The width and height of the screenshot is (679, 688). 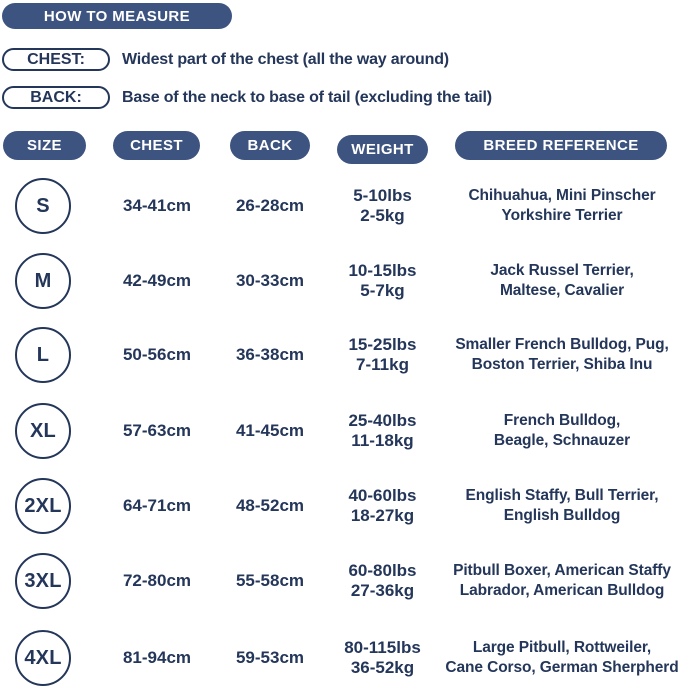 What do you see at coordinates (43, 658) in the screenshot?
I see `size-badge: 4XL` at bounding box center [43, 658].